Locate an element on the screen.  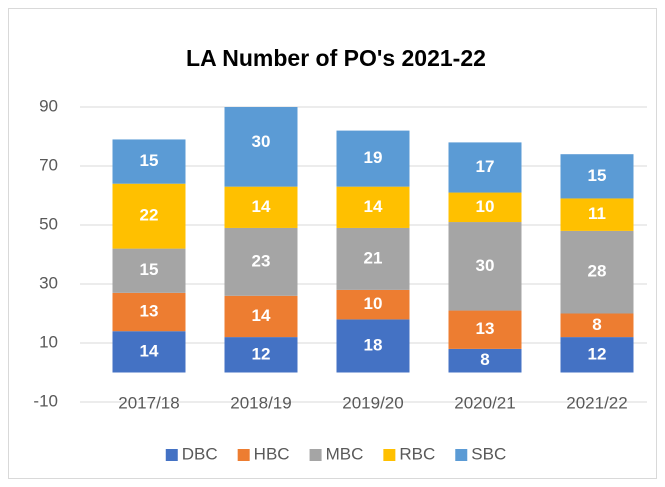
y-tick-label: 30 is located at coordinates (48, 282).